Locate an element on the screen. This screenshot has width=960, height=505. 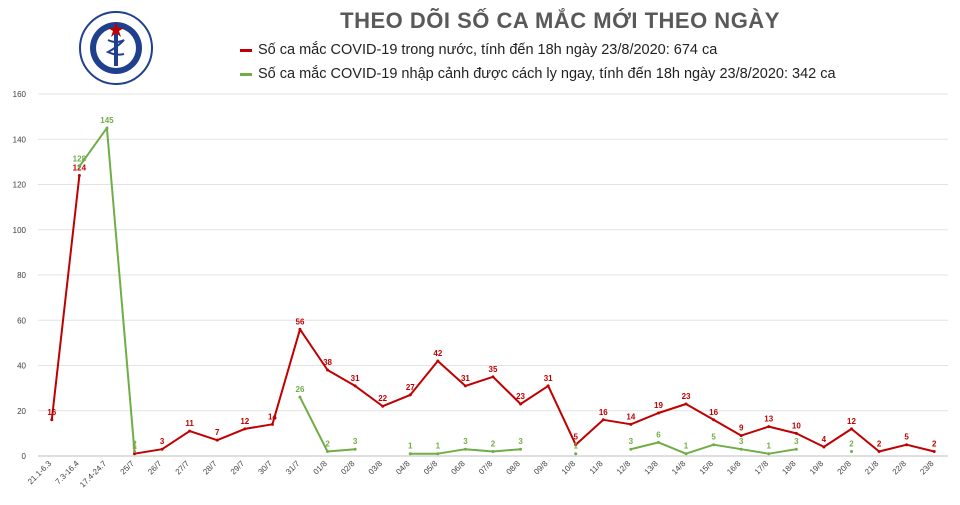
data-label: 19 is located at coordinates (658, 405).